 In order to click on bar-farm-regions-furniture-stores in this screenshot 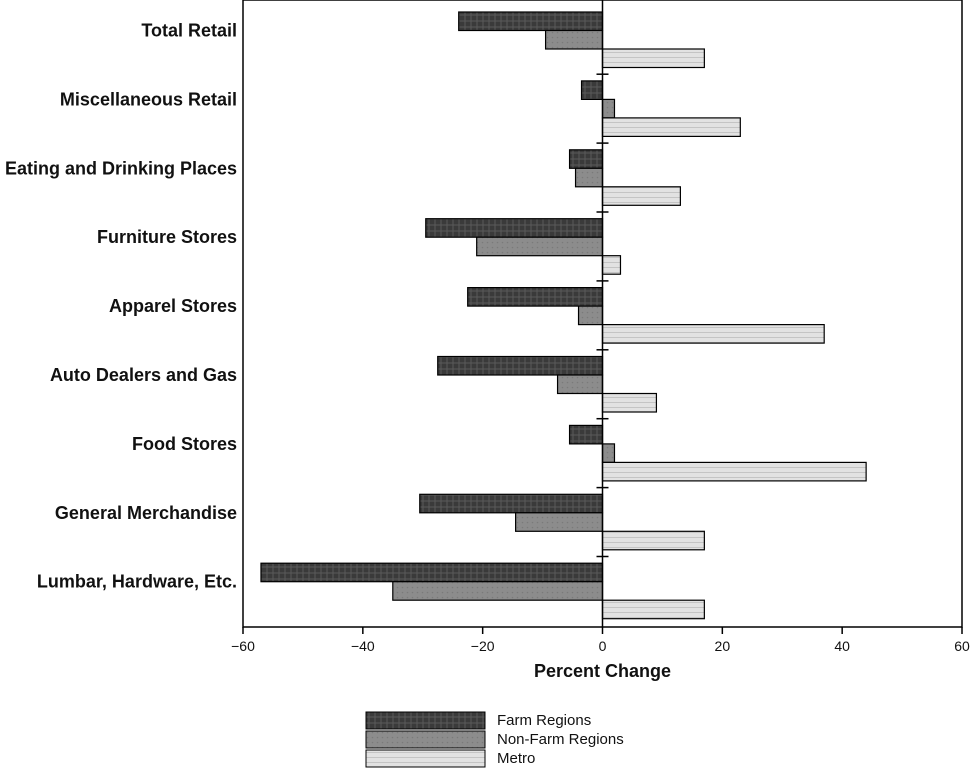, I will do `click(514, 228)`.